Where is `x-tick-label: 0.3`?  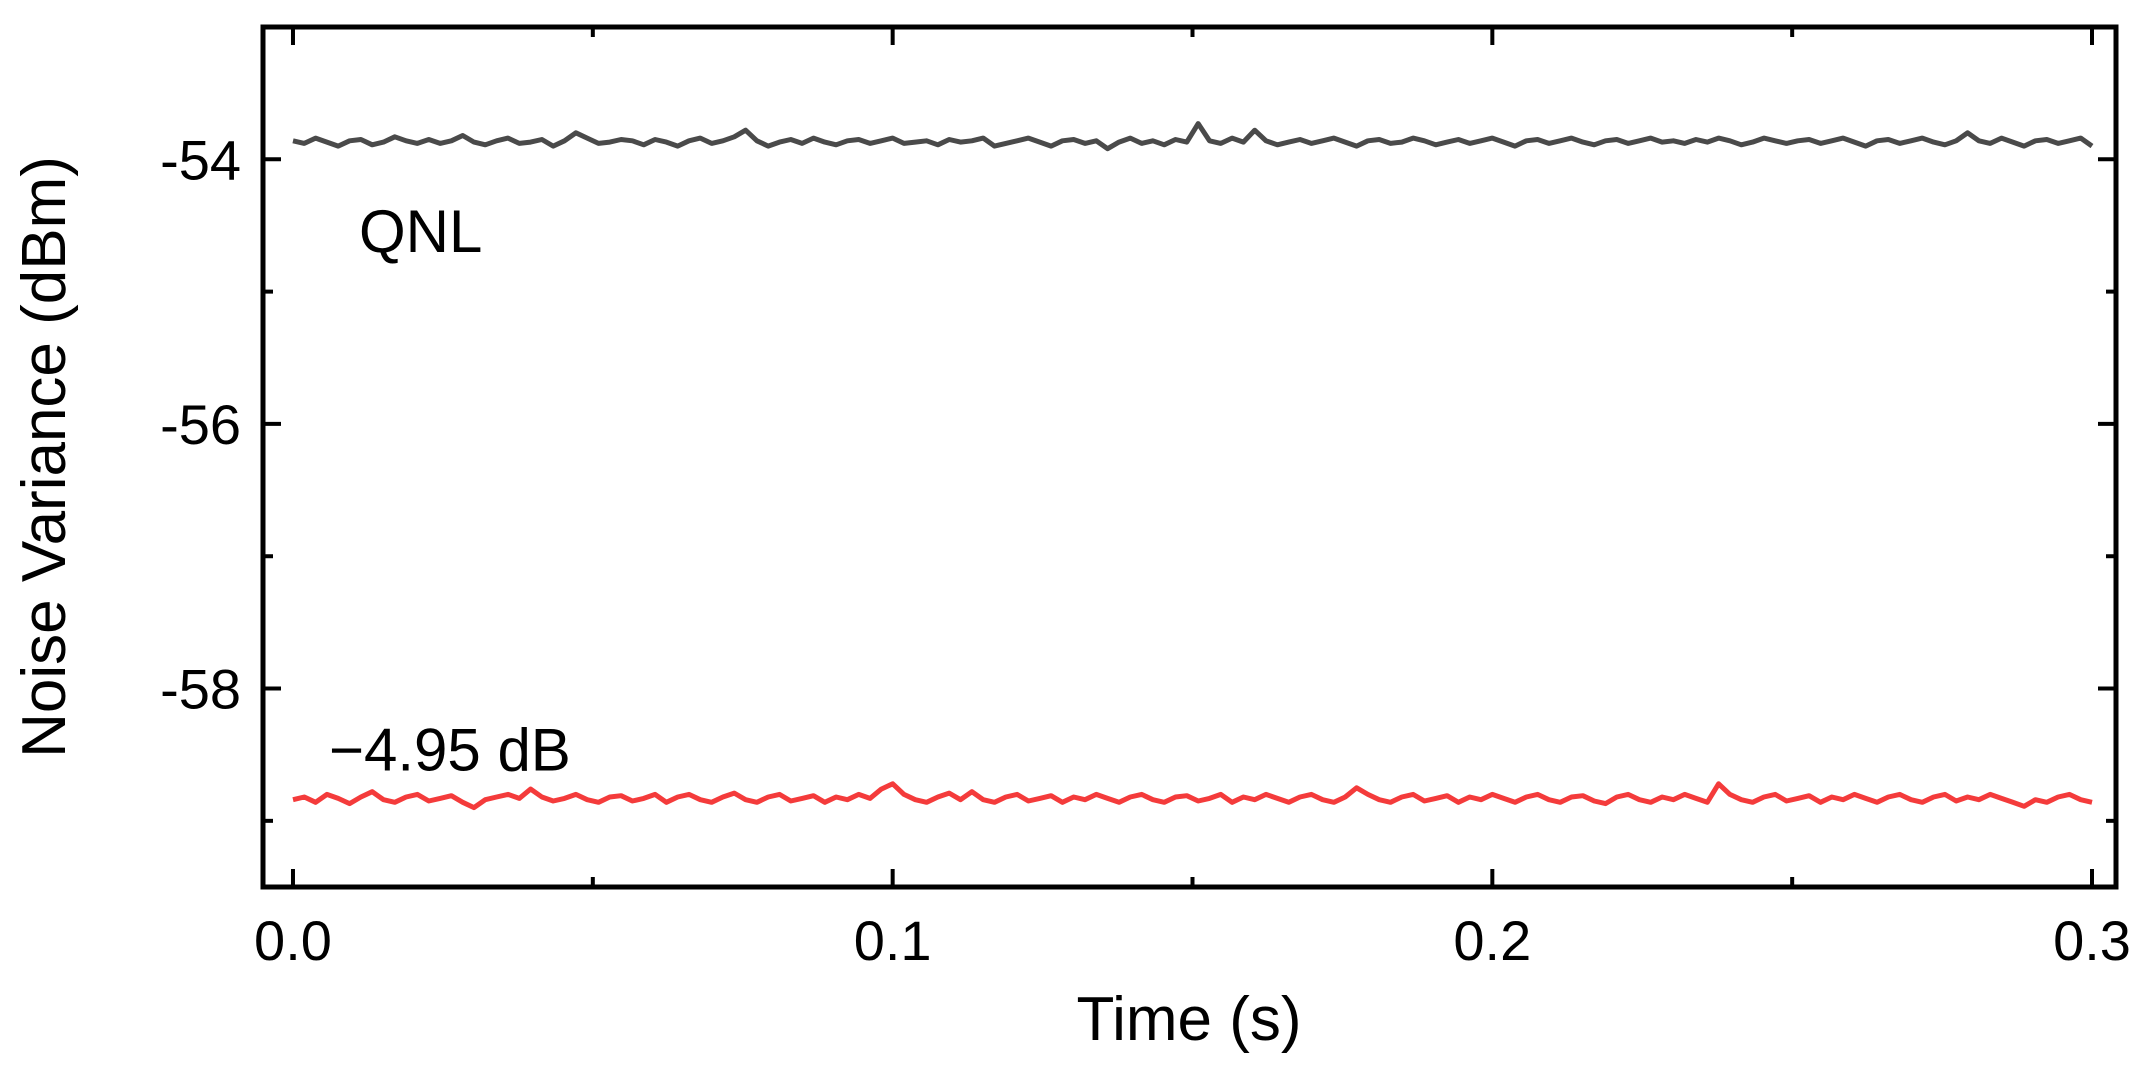 x-tick-label: 0.3 is located at coordinates (2092, 940).